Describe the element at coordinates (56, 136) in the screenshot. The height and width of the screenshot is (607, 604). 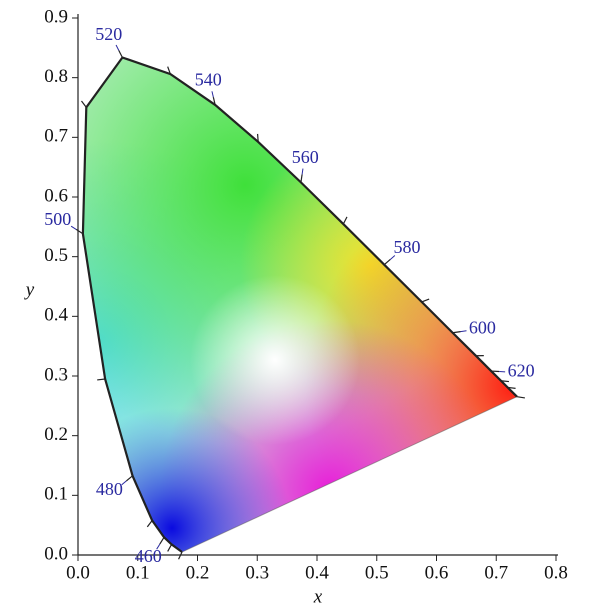
I see `y-tick-label: 0.7` at that location.